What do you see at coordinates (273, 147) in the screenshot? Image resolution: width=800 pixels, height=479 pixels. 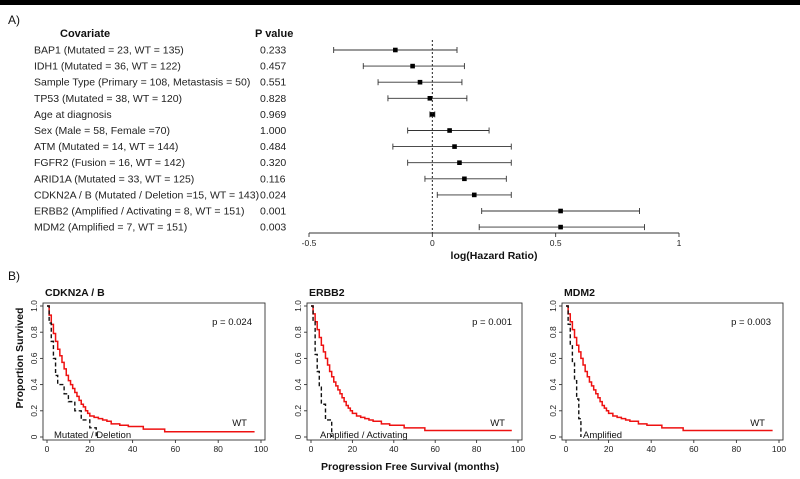 I see `pvalue-label: 0.484` at bounding box center [273, 147].